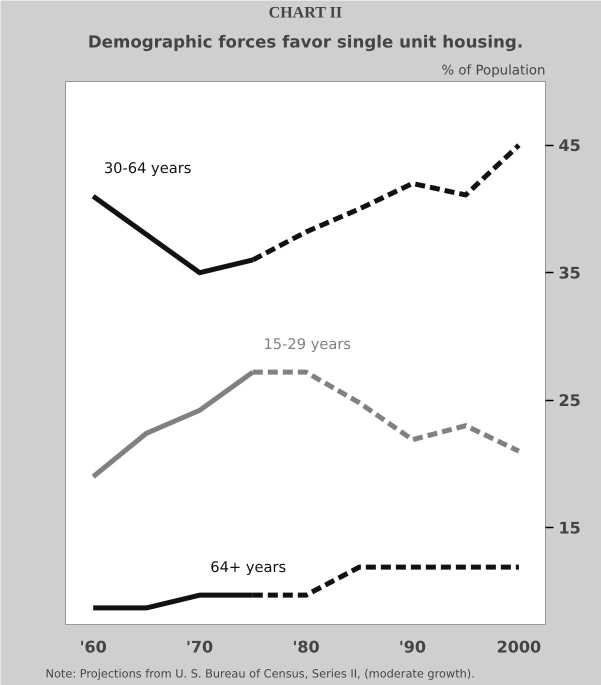 The width and height of the screenshot is (601, 685). I want to click on chart-subtitle: Demographic forces favor single unit housing., so click(306, 42).